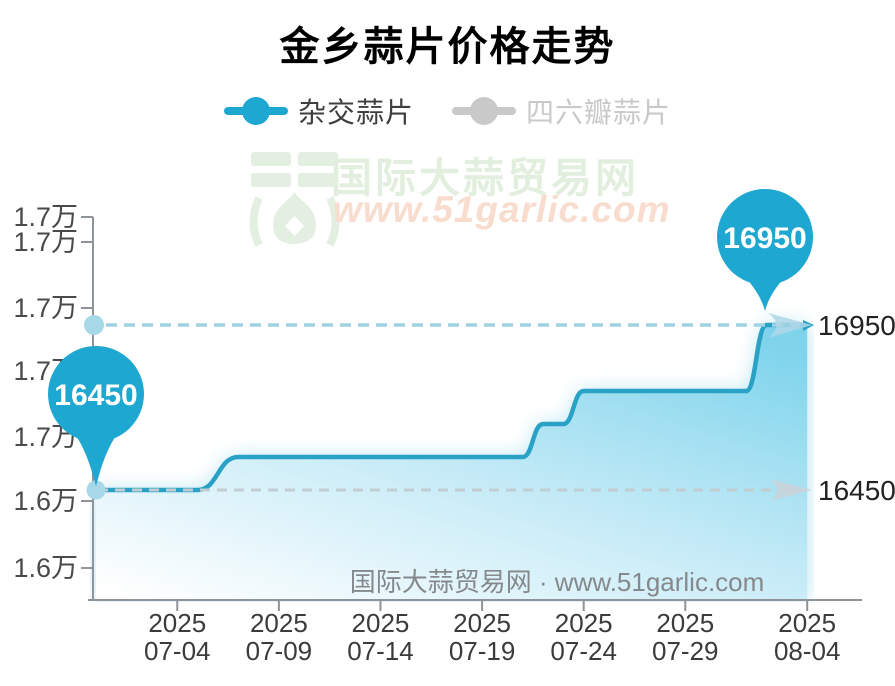 This screenshot has width=895, height=686. Describe the element at coordinates (447, 111) in the screenshot. I see `legend: 杂交蒜片 四六瓣蒜片` at that location.